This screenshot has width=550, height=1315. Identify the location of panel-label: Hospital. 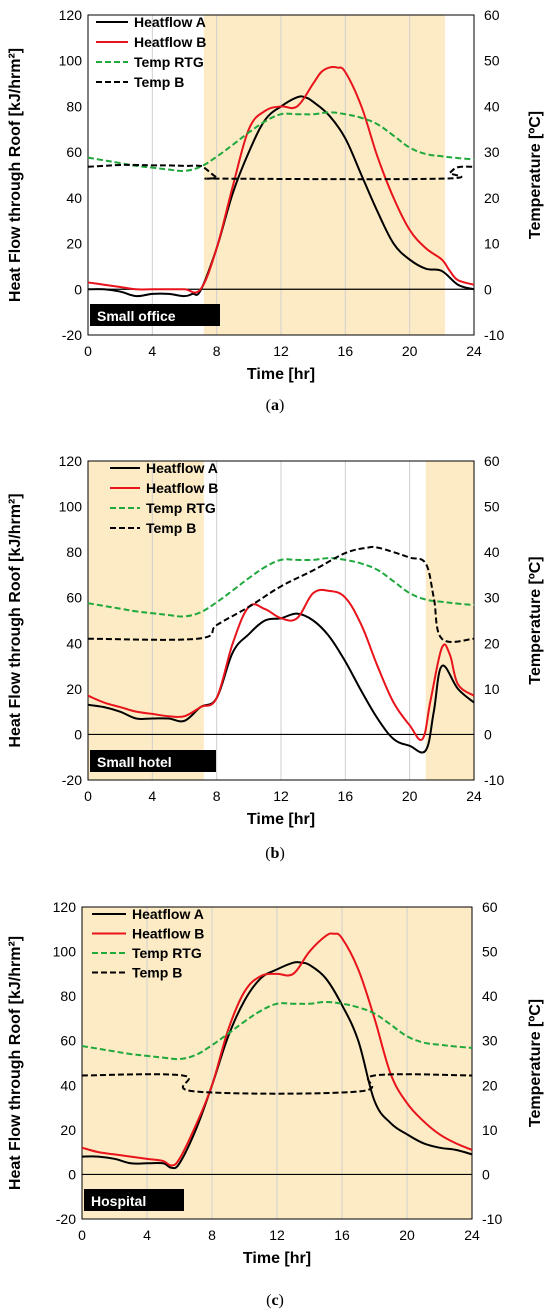
(118, 1201).